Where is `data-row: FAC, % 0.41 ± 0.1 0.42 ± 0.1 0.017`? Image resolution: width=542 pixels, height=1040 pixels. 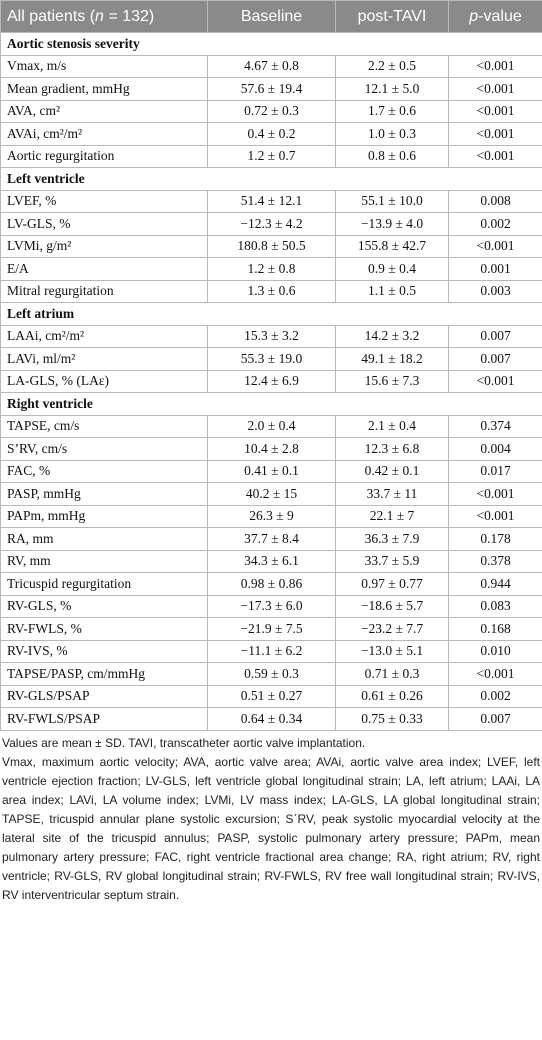 data-row: FAC, % 0.41 ± 0.1 0.42 ± 0.1 0.017 is located at coordinates (271, 471).